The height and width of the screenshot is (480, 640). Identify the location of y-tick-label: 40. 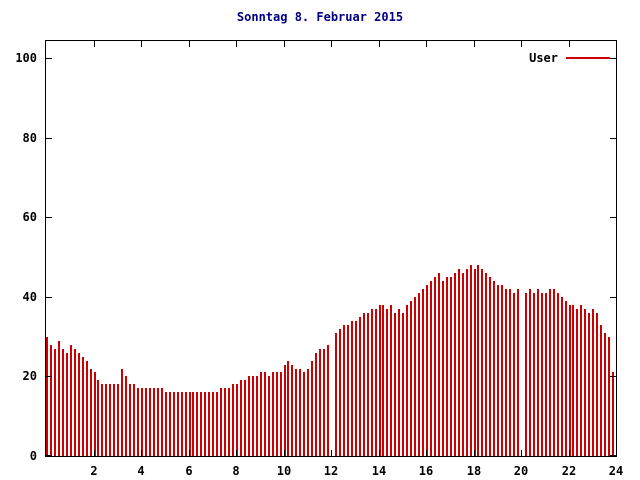
(29, 297).